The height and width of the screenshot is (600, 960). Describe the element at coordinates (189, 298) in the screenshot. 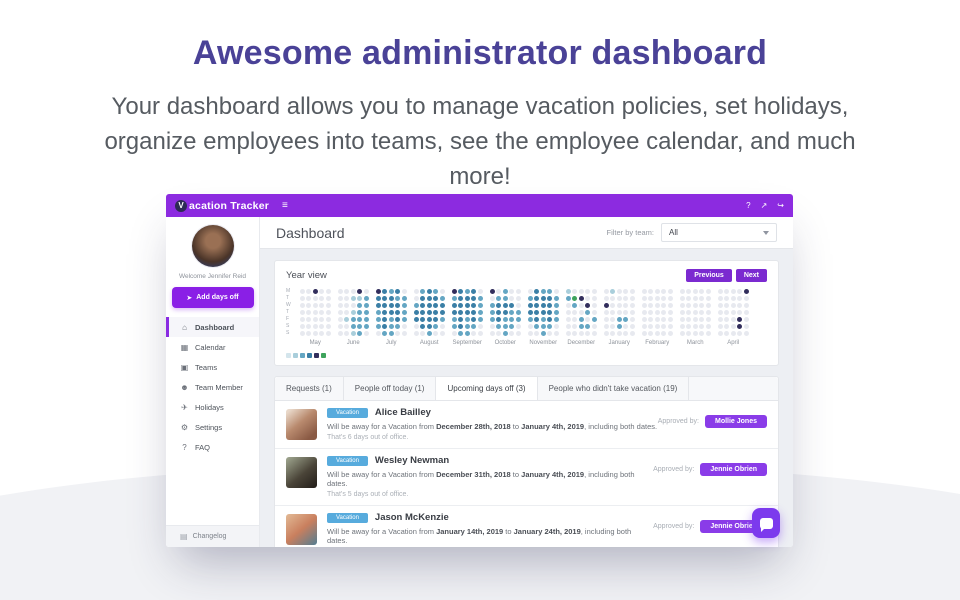

I see `send-plane-icon: ➤` at that location.